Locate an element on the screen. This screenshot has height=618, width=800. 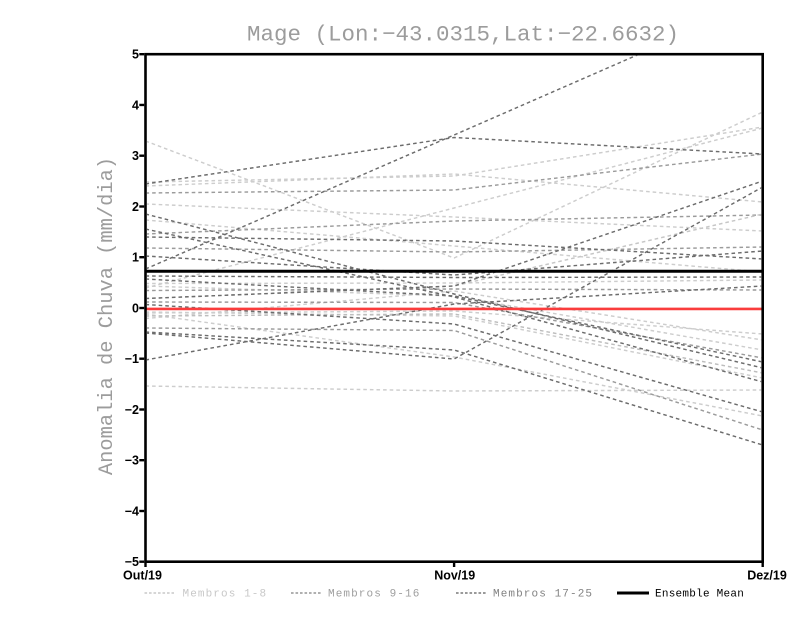
svg-text: Membros 17-25 is located at coordinates (543, 595).